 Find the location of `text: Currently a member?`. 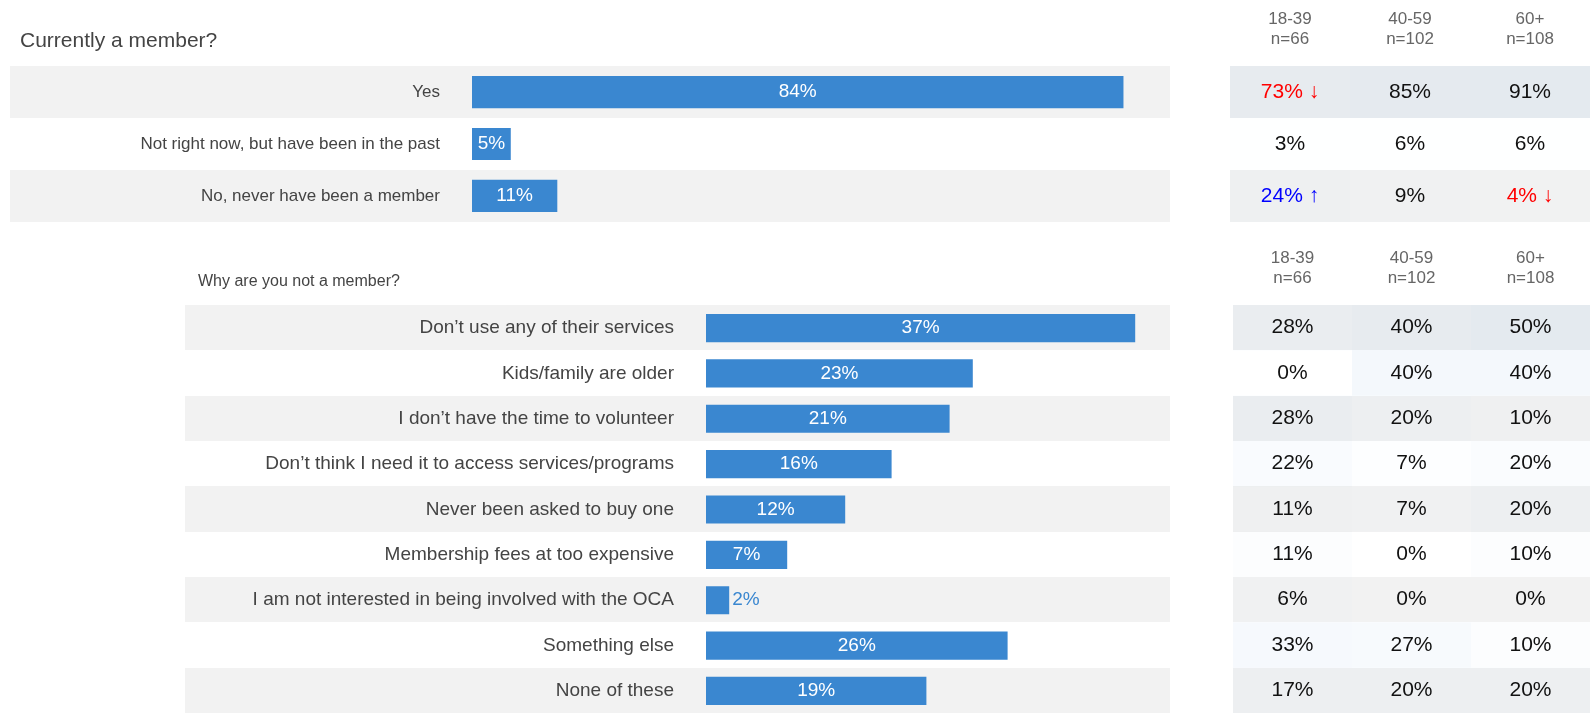

text: Currently a member? is located at coordinates (119, 40).